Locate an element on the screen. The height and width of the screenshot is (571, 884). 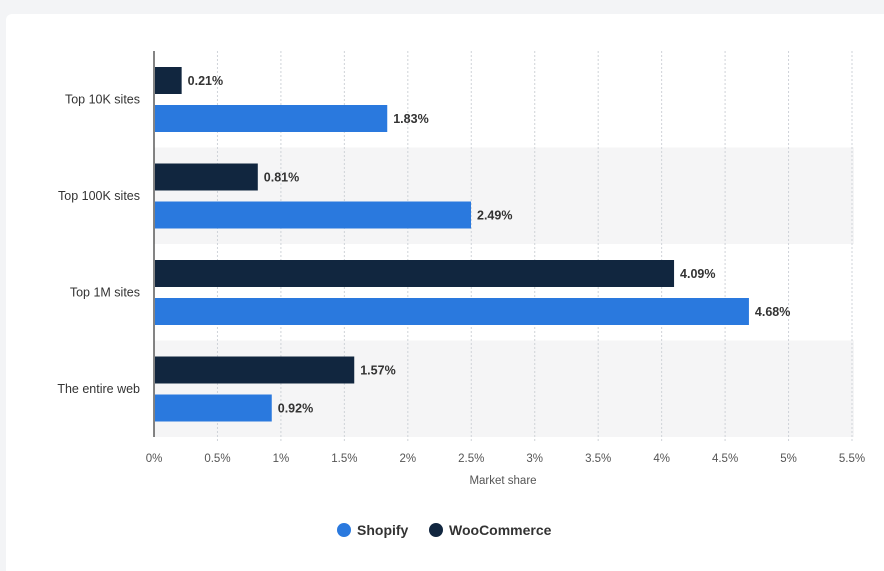
x-tick-label: 5% is located at coordinates (788, 459).